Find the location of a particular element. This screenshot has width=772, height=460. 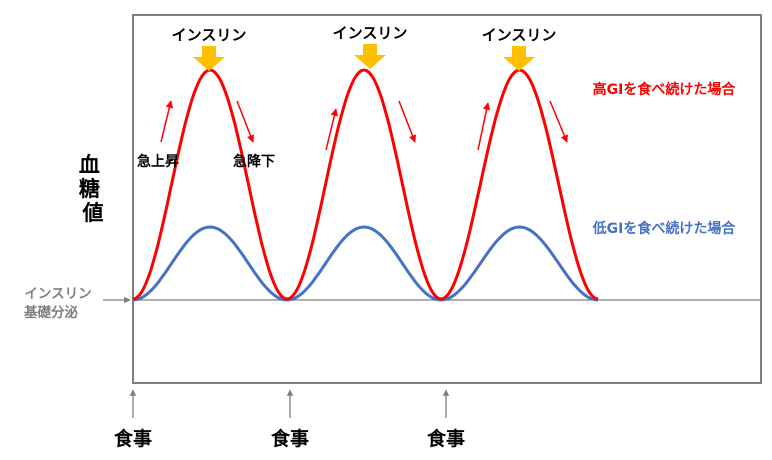

meal-label-2: 食事 is located at coordinates (290, 438).